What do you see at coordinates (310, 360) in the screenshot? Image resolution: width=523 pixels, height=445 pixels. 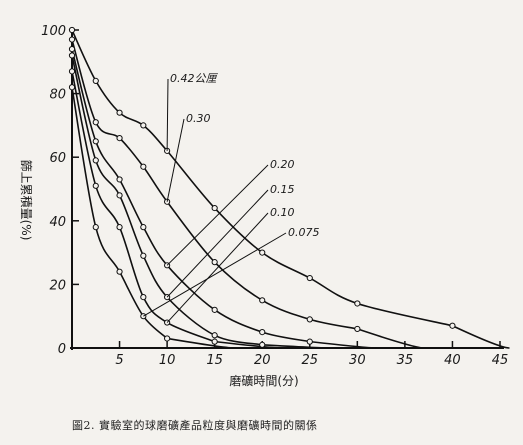 I see `x-tick-label: 25` at bounding box center [310, 360].